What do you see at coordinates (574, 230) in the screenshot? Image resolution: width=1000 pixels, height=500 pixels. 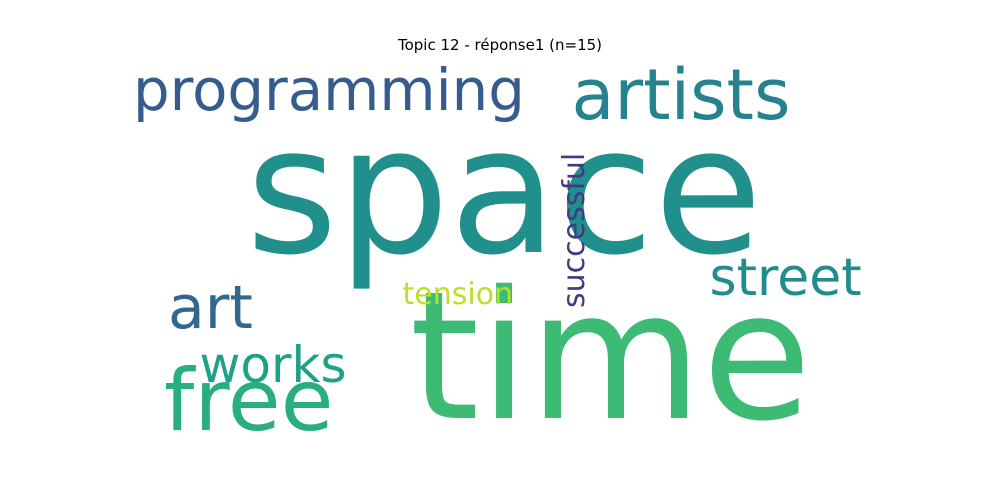 I see `word-successful: successful` at bounding box center [574, 230].